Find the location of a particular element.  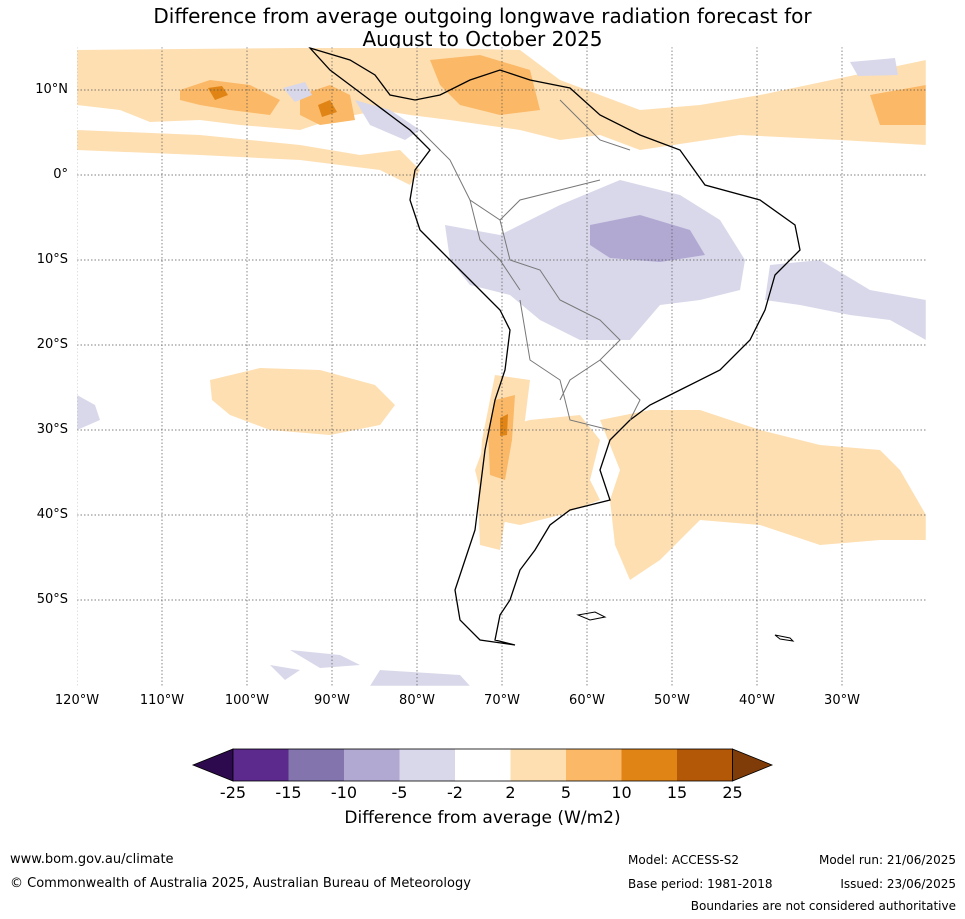

anomaly-region-negative-pacific-small is located at coordinates (297, 92).